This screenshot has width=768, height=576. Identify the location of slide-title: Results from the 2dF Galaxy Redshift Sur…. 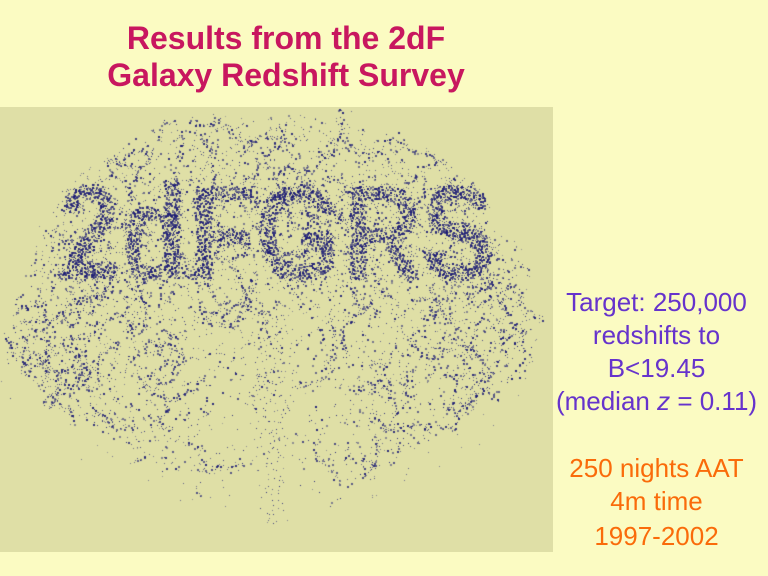
(286, 57).